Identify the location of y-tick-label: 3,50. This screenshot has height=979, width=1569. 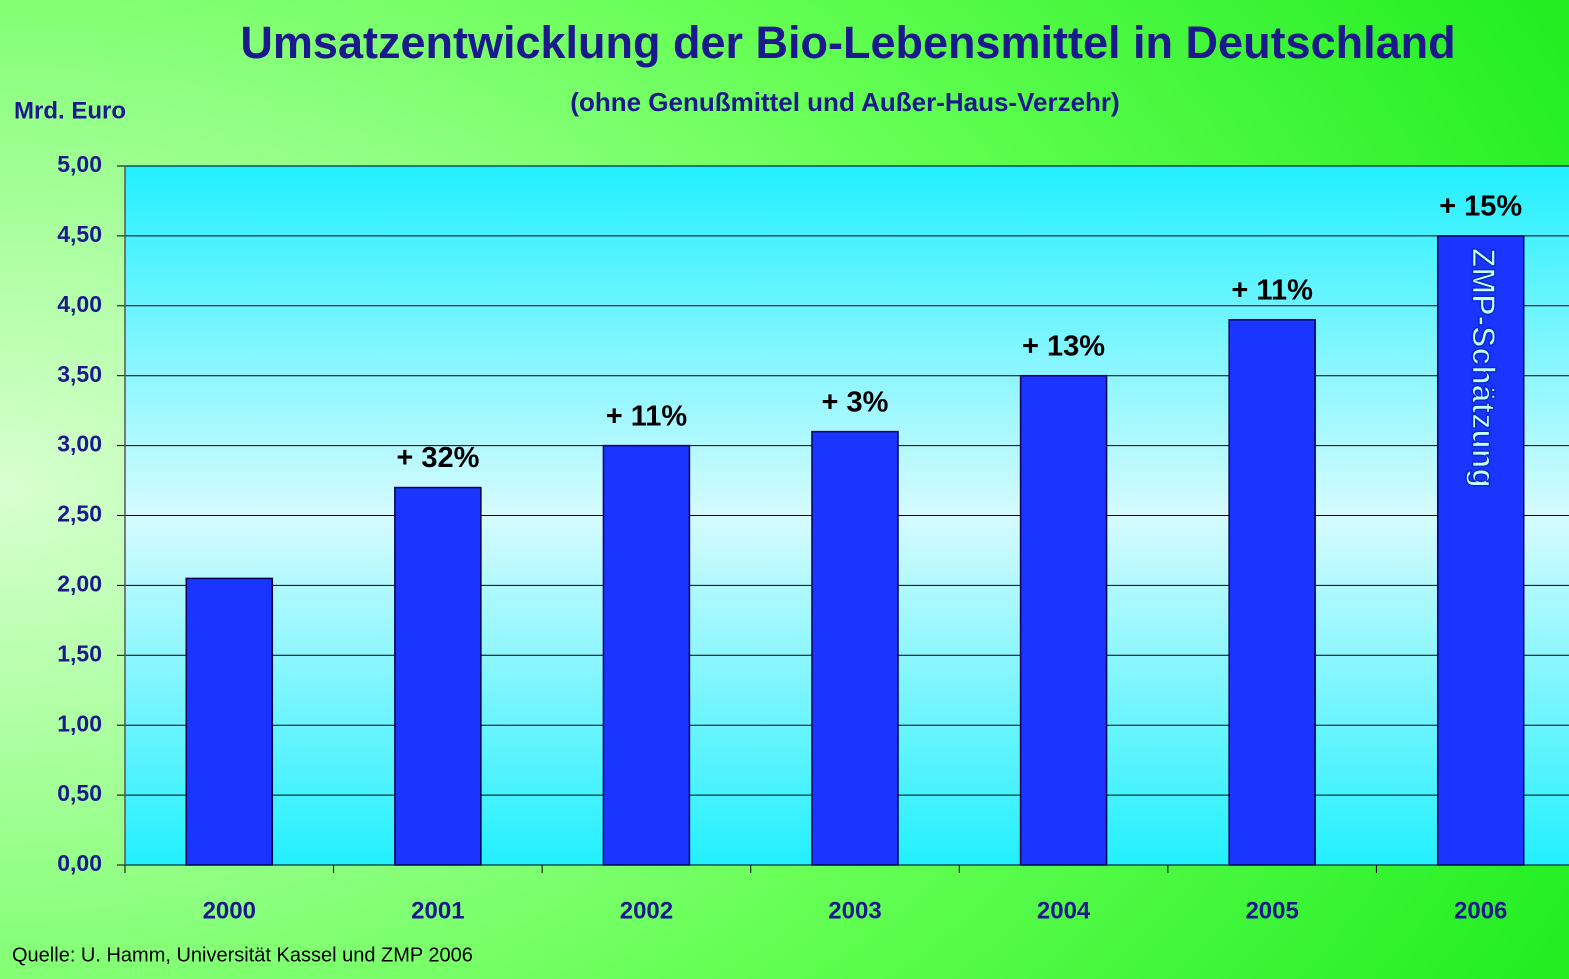
(79, 374).